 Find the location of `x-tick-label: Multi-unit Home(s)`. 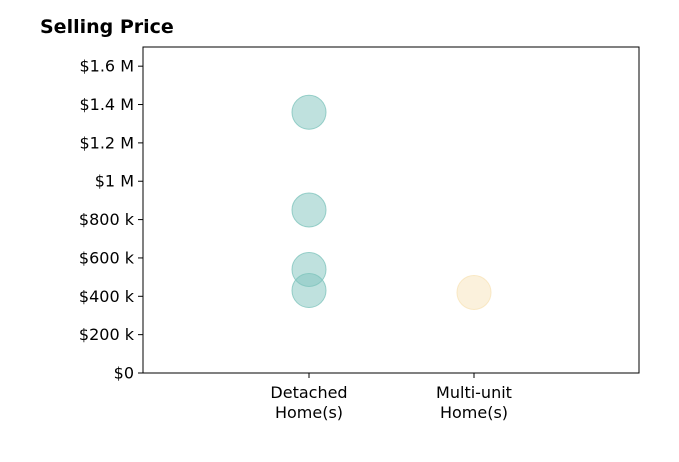

x-tick-label: Multi-unit Home(s) is located at coordinates (474, 402).